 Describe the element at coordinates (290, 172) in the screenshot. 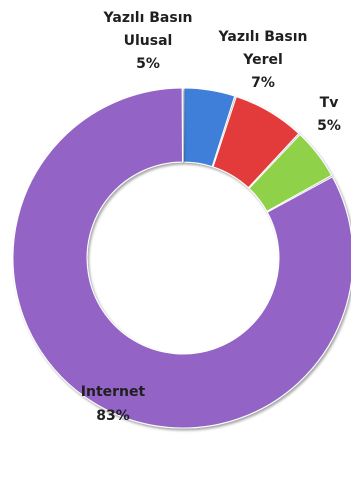

I see `slice-tv` at that location.